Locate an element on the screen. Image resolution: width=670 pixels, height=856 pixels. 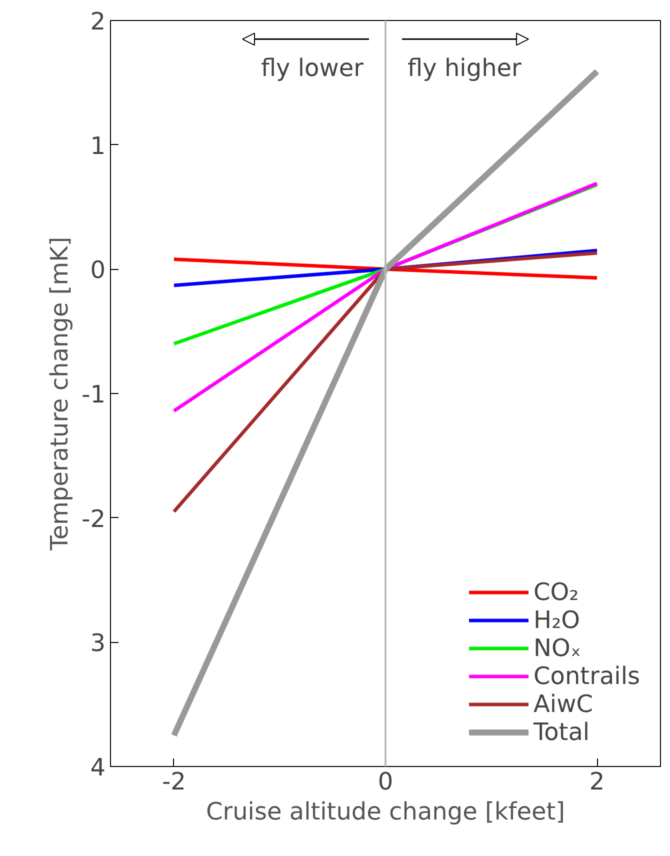
legend-label: Total is located at coordinates (562, 732).